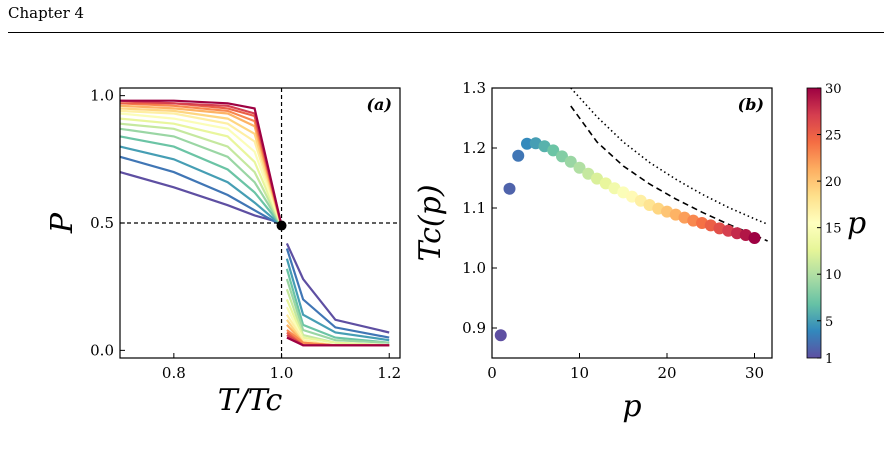 This screenshot has width=892, height=466. I want to click on curve-above-p9, so click(337, 311).